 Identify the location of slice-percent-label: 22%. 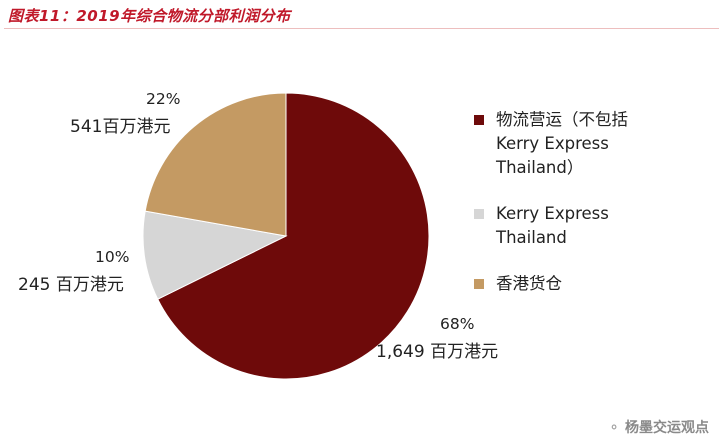
(163, 99).